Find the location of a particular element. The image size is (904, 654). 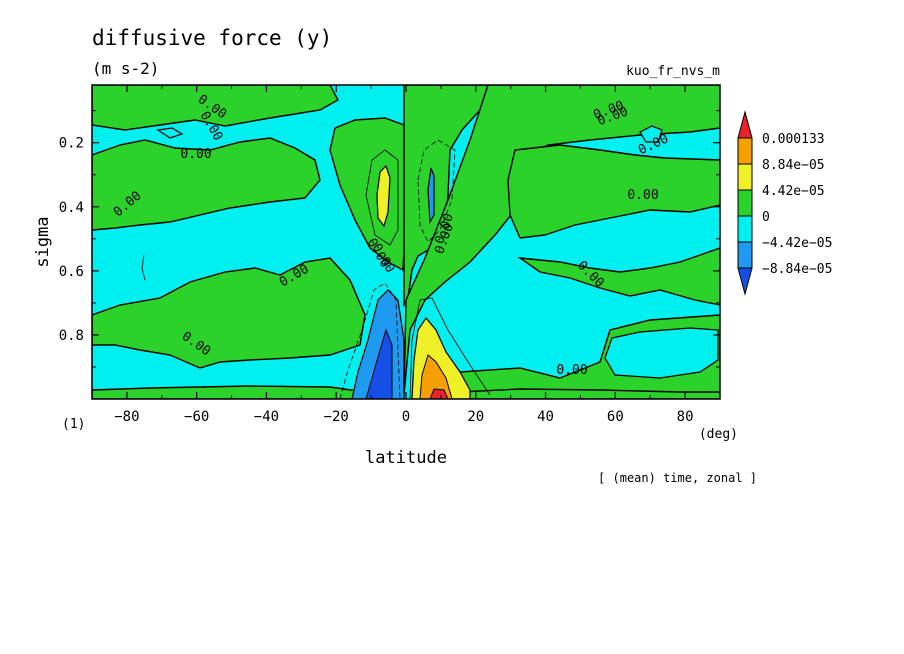

colorbar-label: 0 is located at coordinates (766, 217).